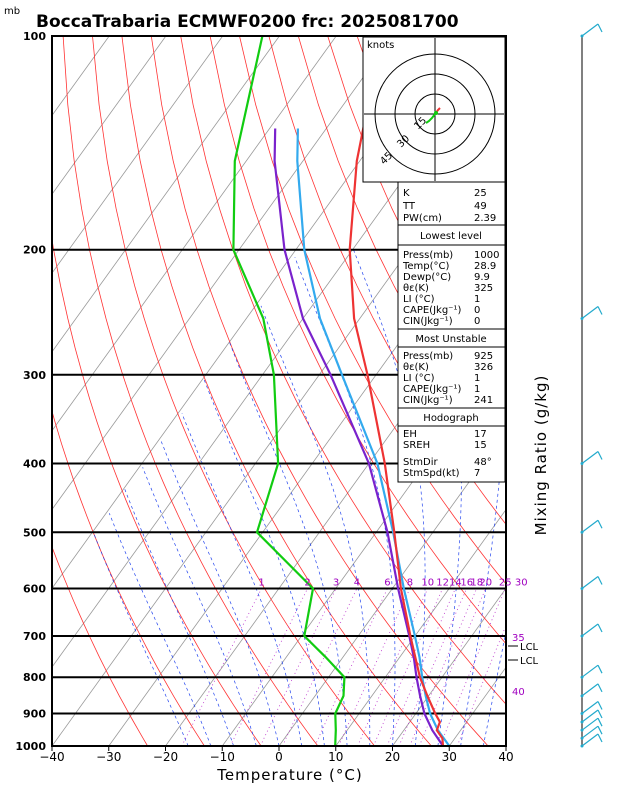 This screenshot has width=618, height=800. I want to click on pressure-unit: mb, so click(12, 11).